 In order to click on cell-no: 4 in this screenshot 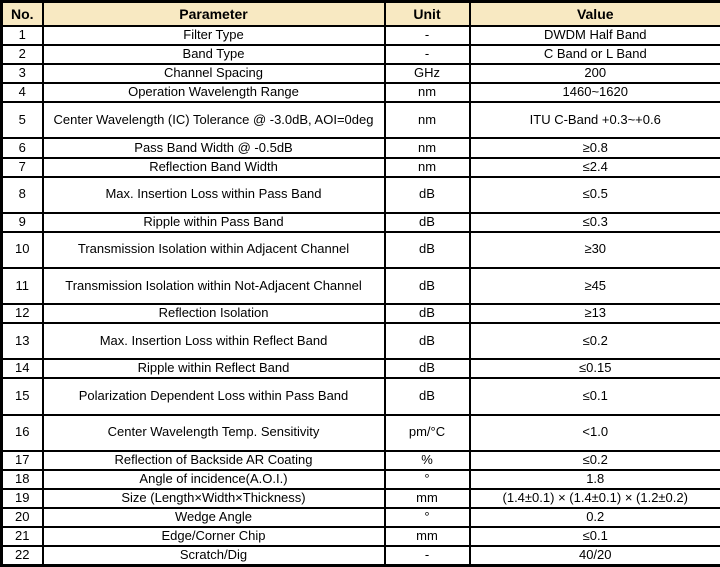, I will do `click(22, 93)`.